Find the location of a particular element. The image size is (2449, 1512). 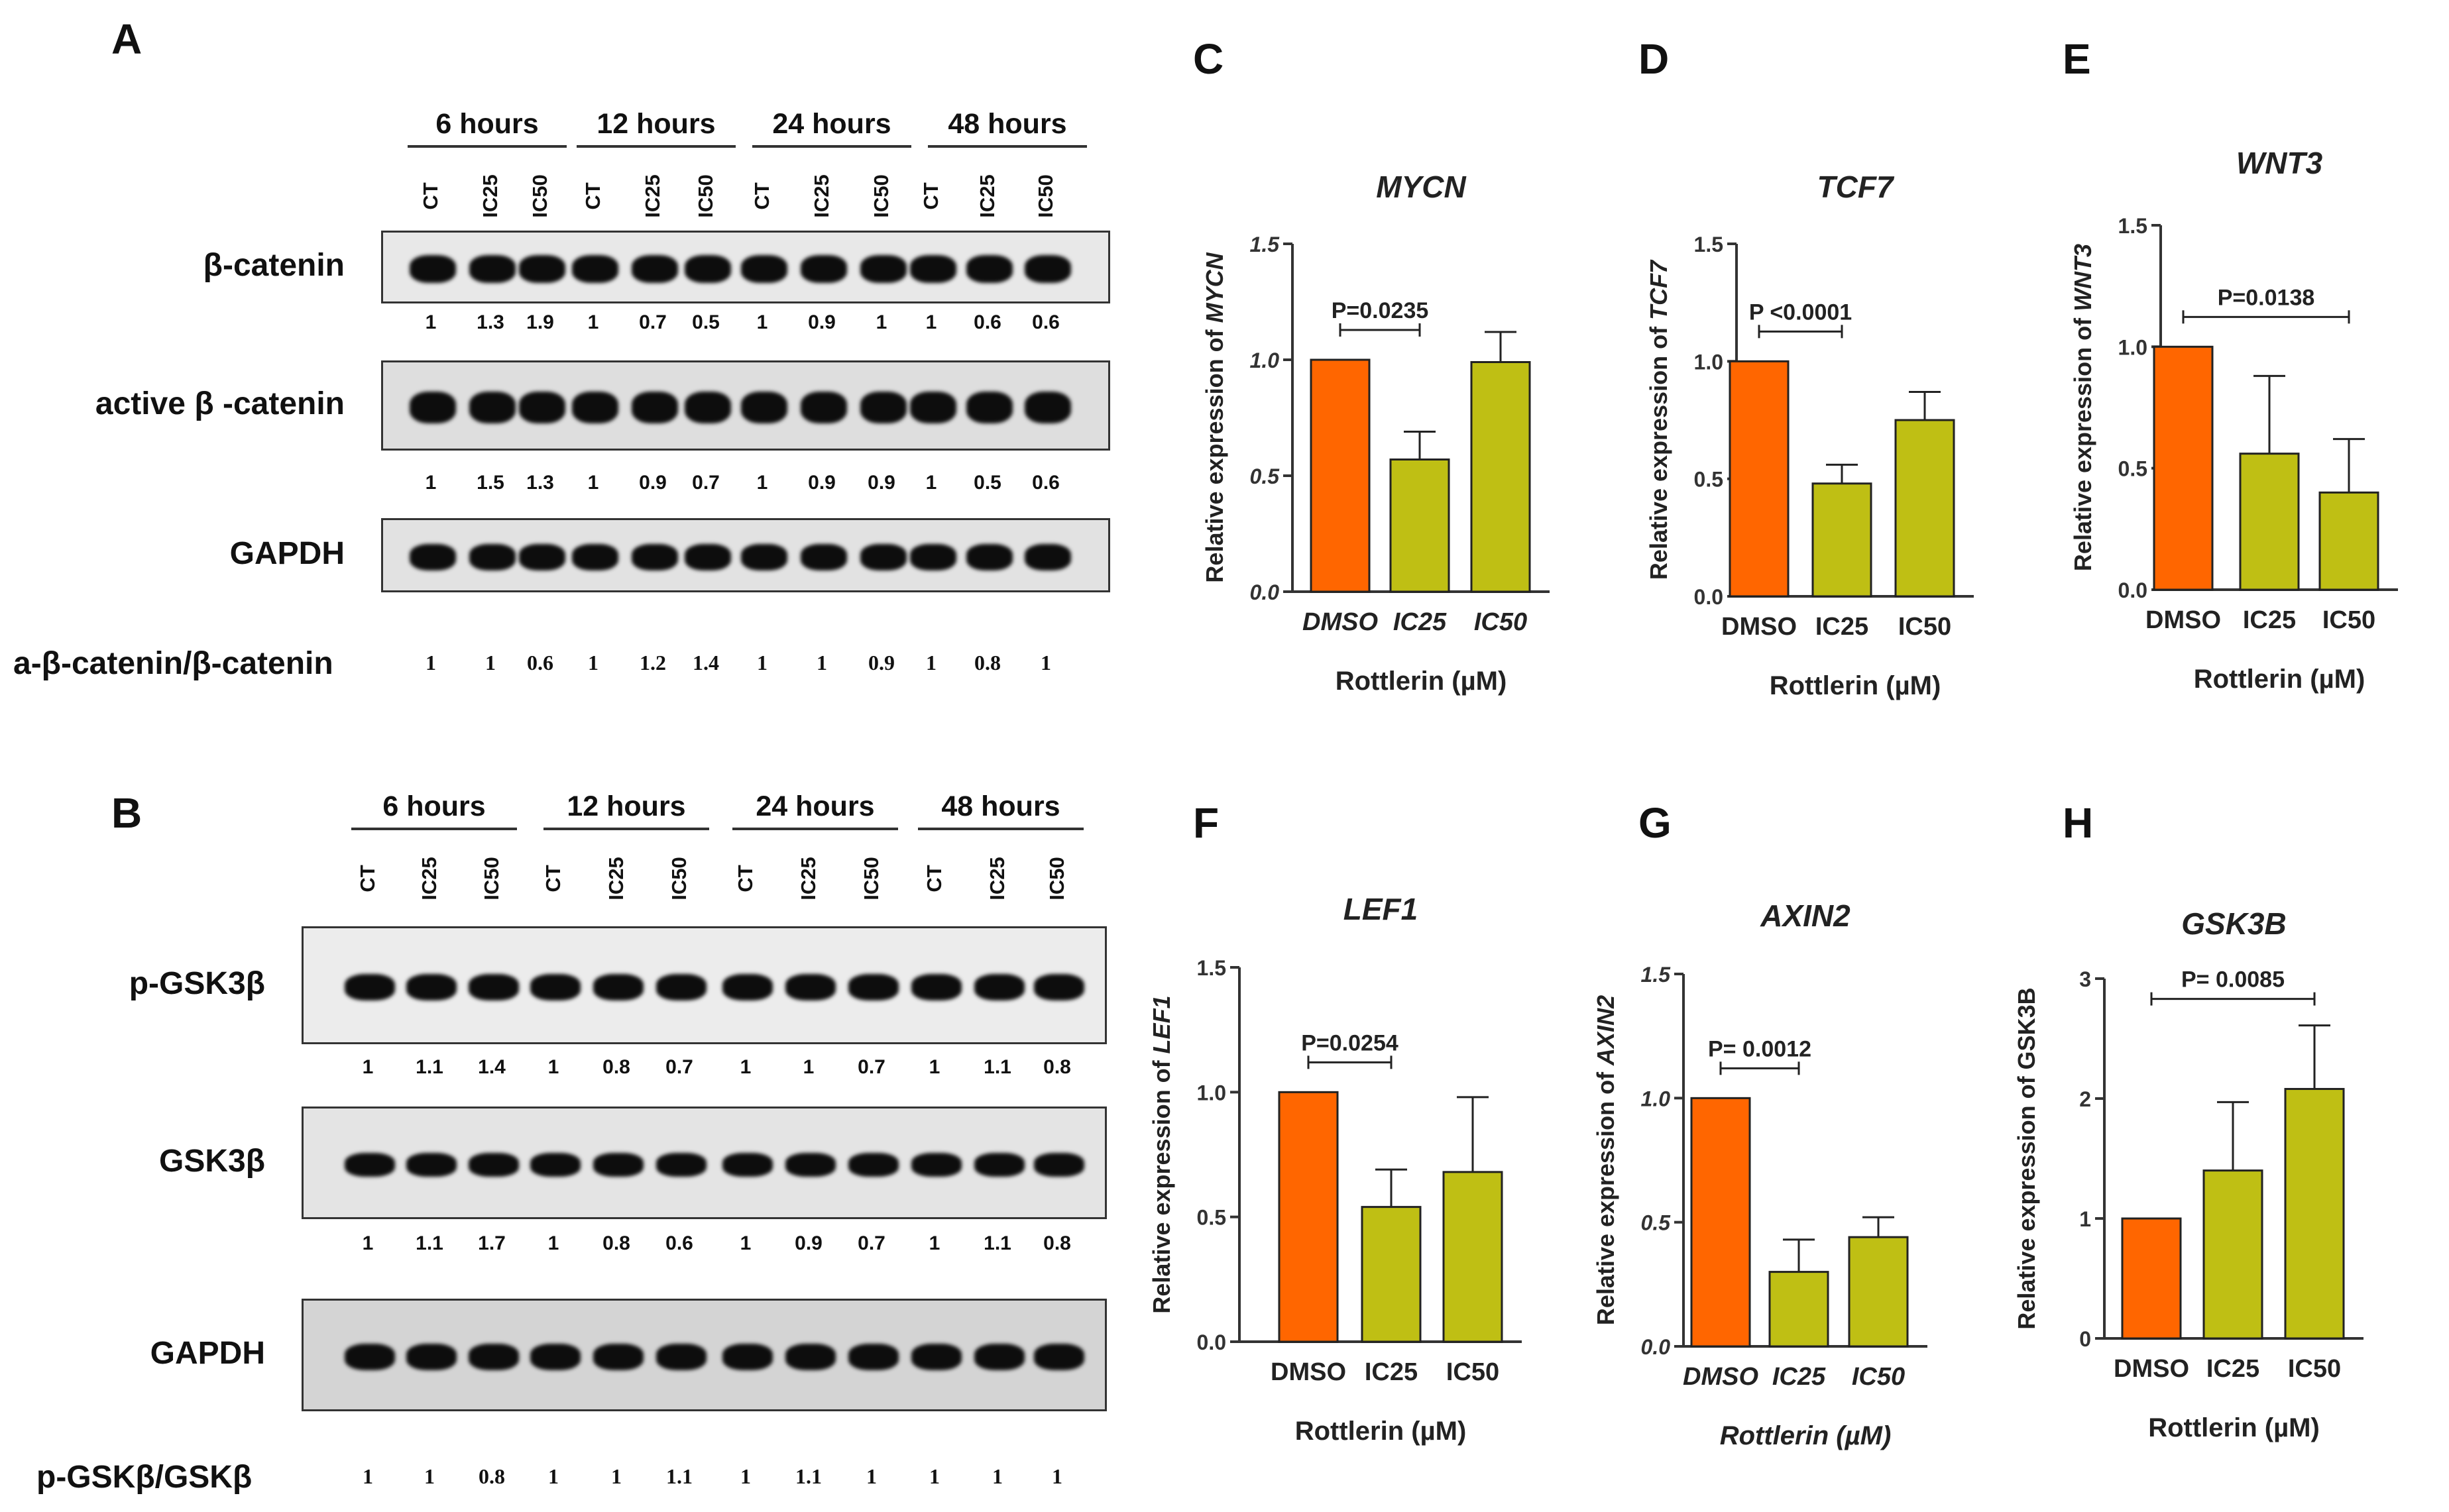

blot-row-label: β-catenin is located at coordinates (274, 265).